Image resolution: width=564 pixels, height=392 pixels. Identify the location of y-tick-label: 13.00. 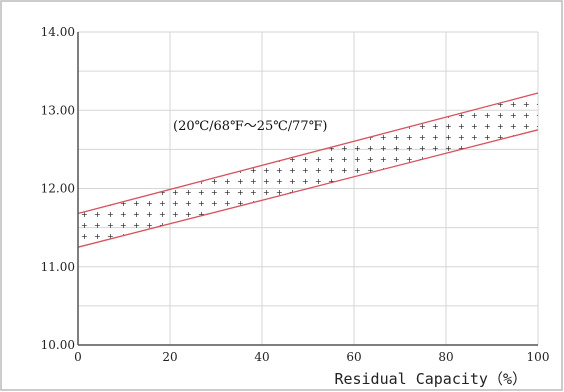
(58, 110).